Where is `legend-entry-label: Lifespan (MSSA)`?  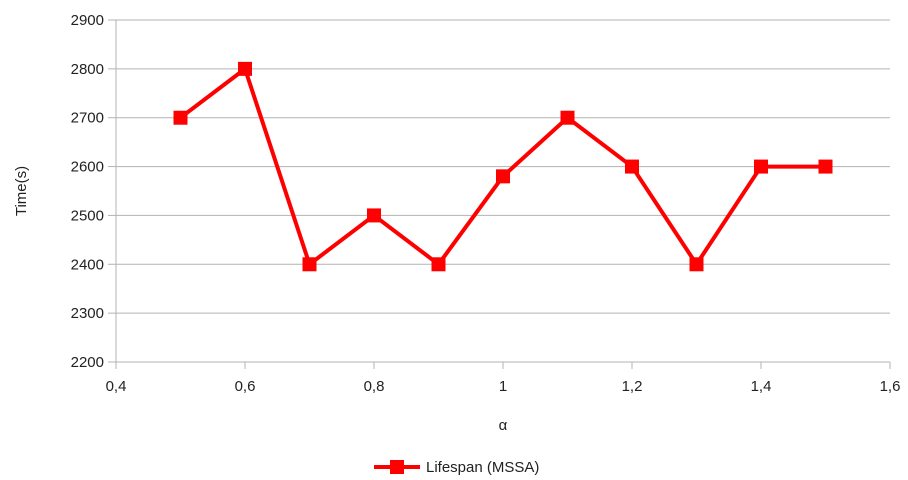 legend-entry-label: Lifespan (MSSA) is located at coordinates (482, 467).